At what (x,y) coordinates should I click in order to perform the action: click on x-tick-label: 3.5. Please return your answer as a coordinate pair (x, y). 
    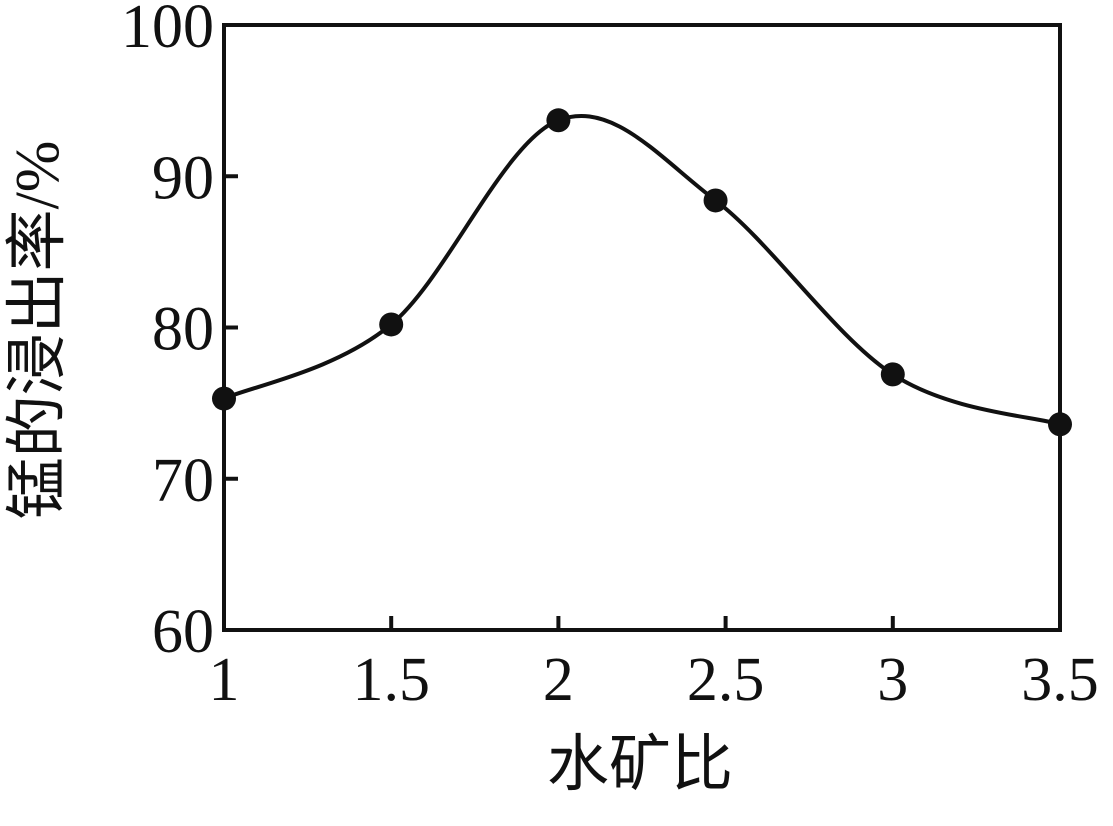
    Looking at the image, I should click on (1060, 680).